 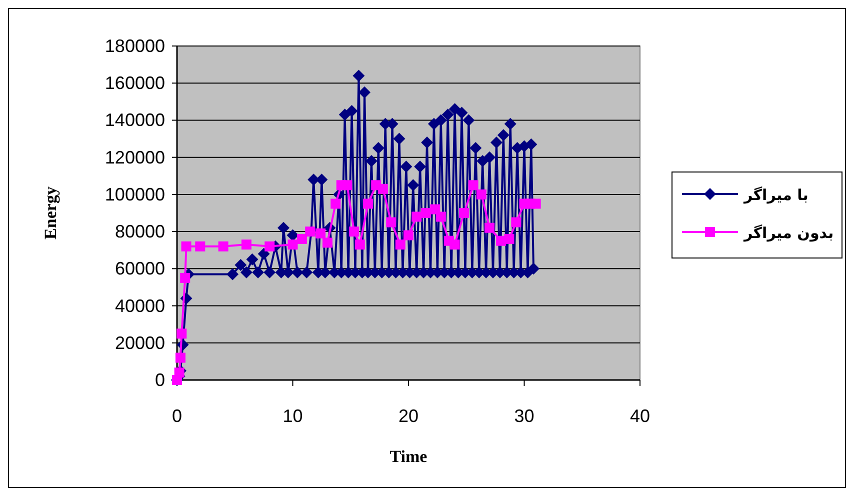 I want to click on y-tick-label: 100000, so click(x=134, y=194).